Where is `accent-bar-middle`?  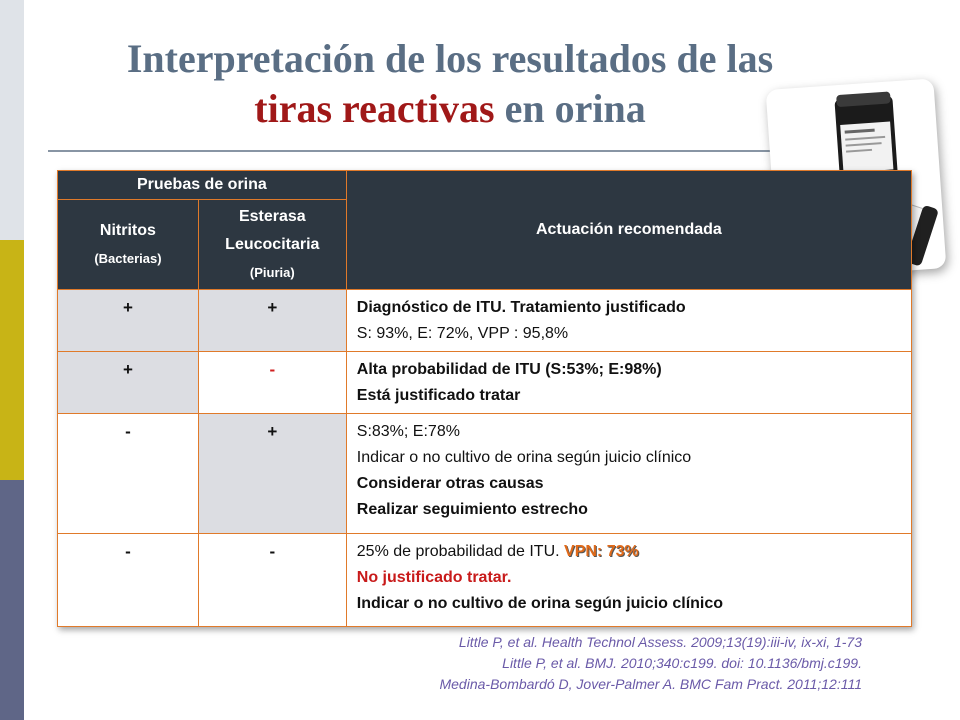
accent-bar-middle is located at coordinates (12, 360).